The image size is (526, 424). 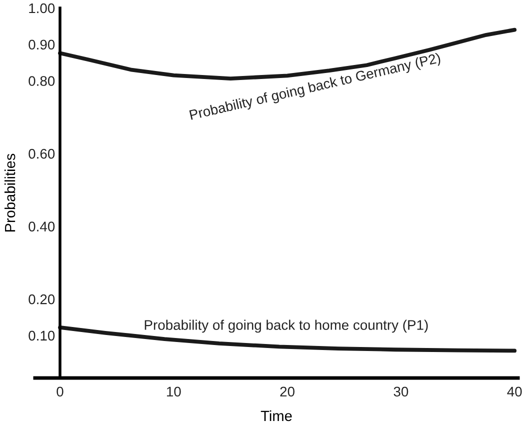 What do you see at coordinates (41, 45) in the screenshot?
I see `y-tick-label: 0.90` at bounding box center [41, 45].